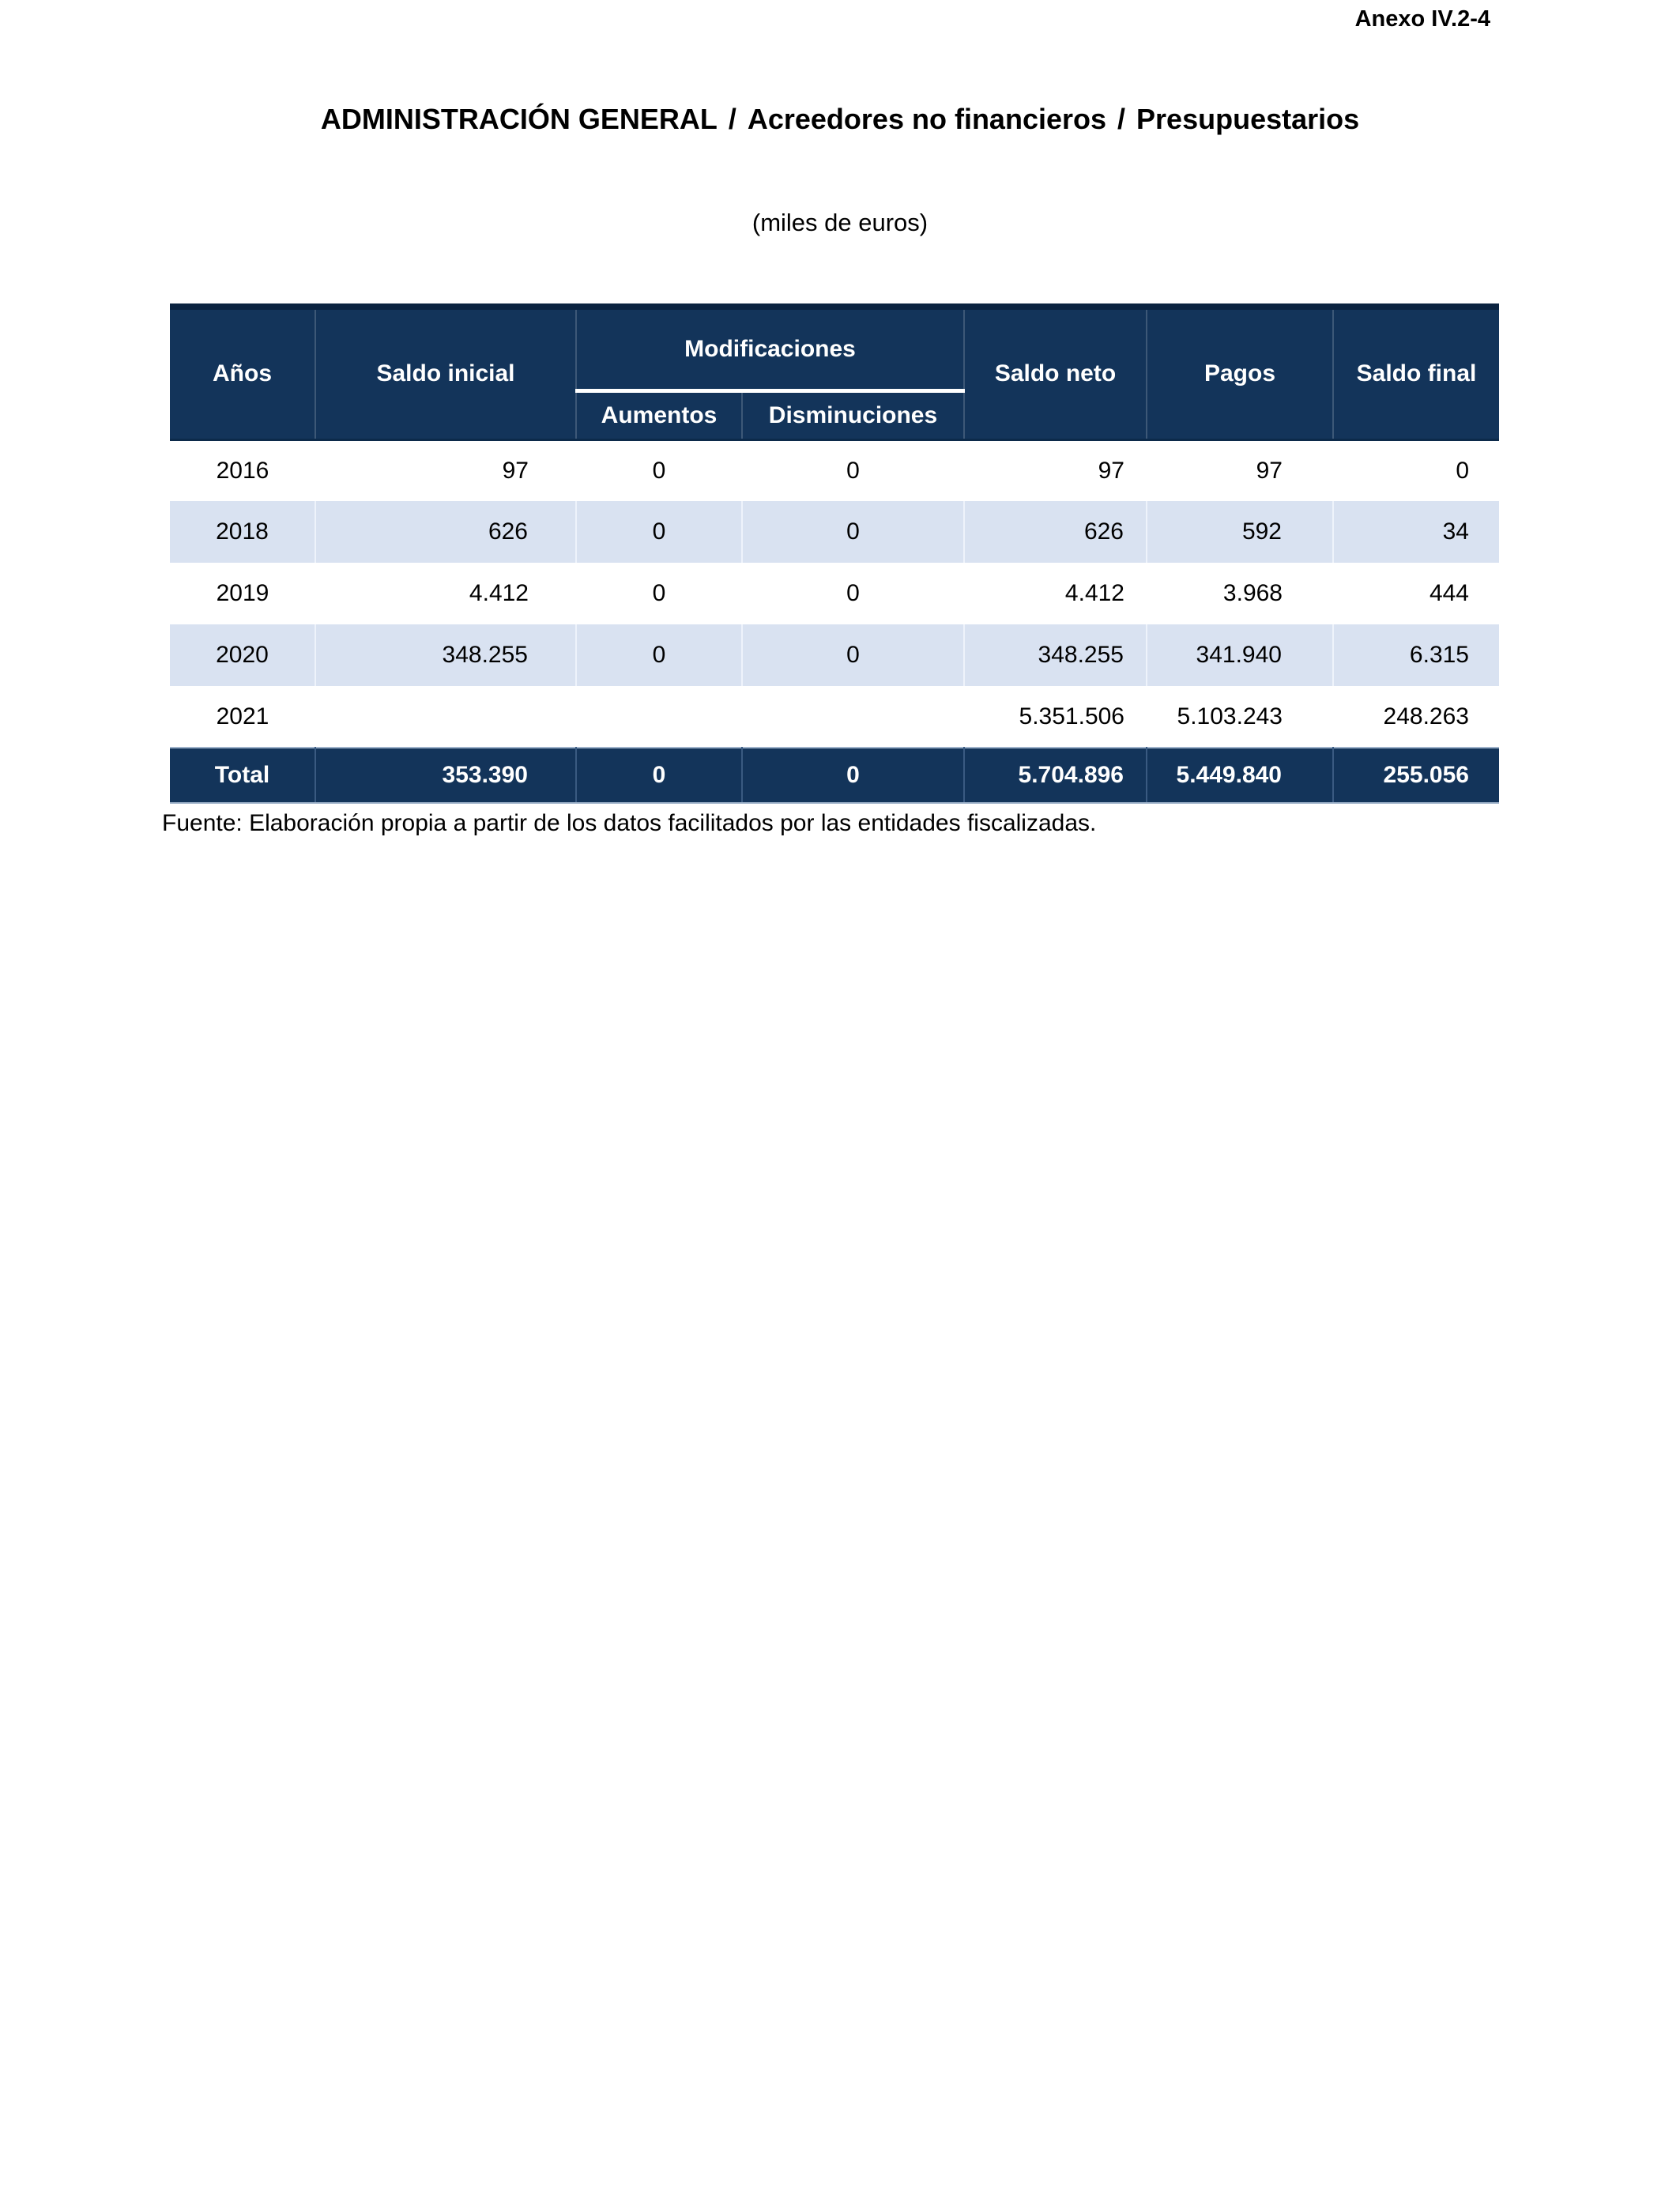 The width and height of the screenshot is (1680, 2194). I want to click on payments-cell: 5.103.243, so click(1240, 717).